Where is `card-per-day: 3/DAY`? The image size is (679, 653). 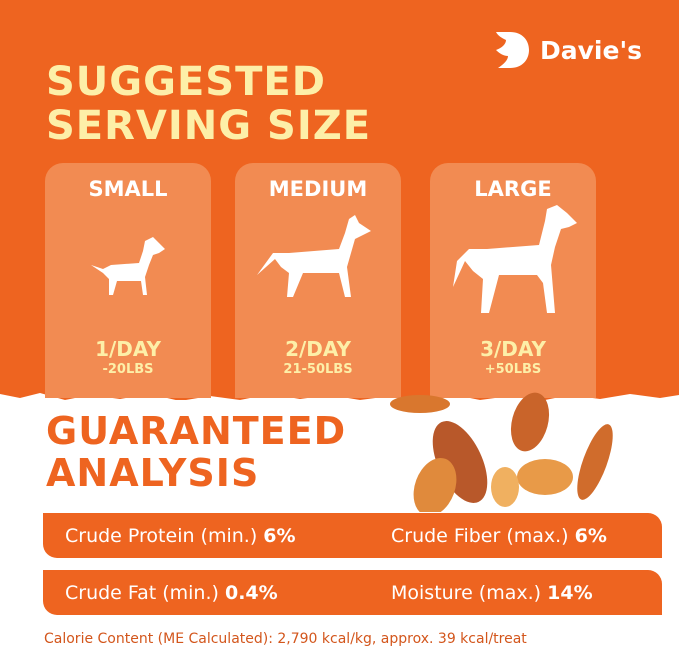
card-per-day: 3/DAY is located at coordinates (513, 349).